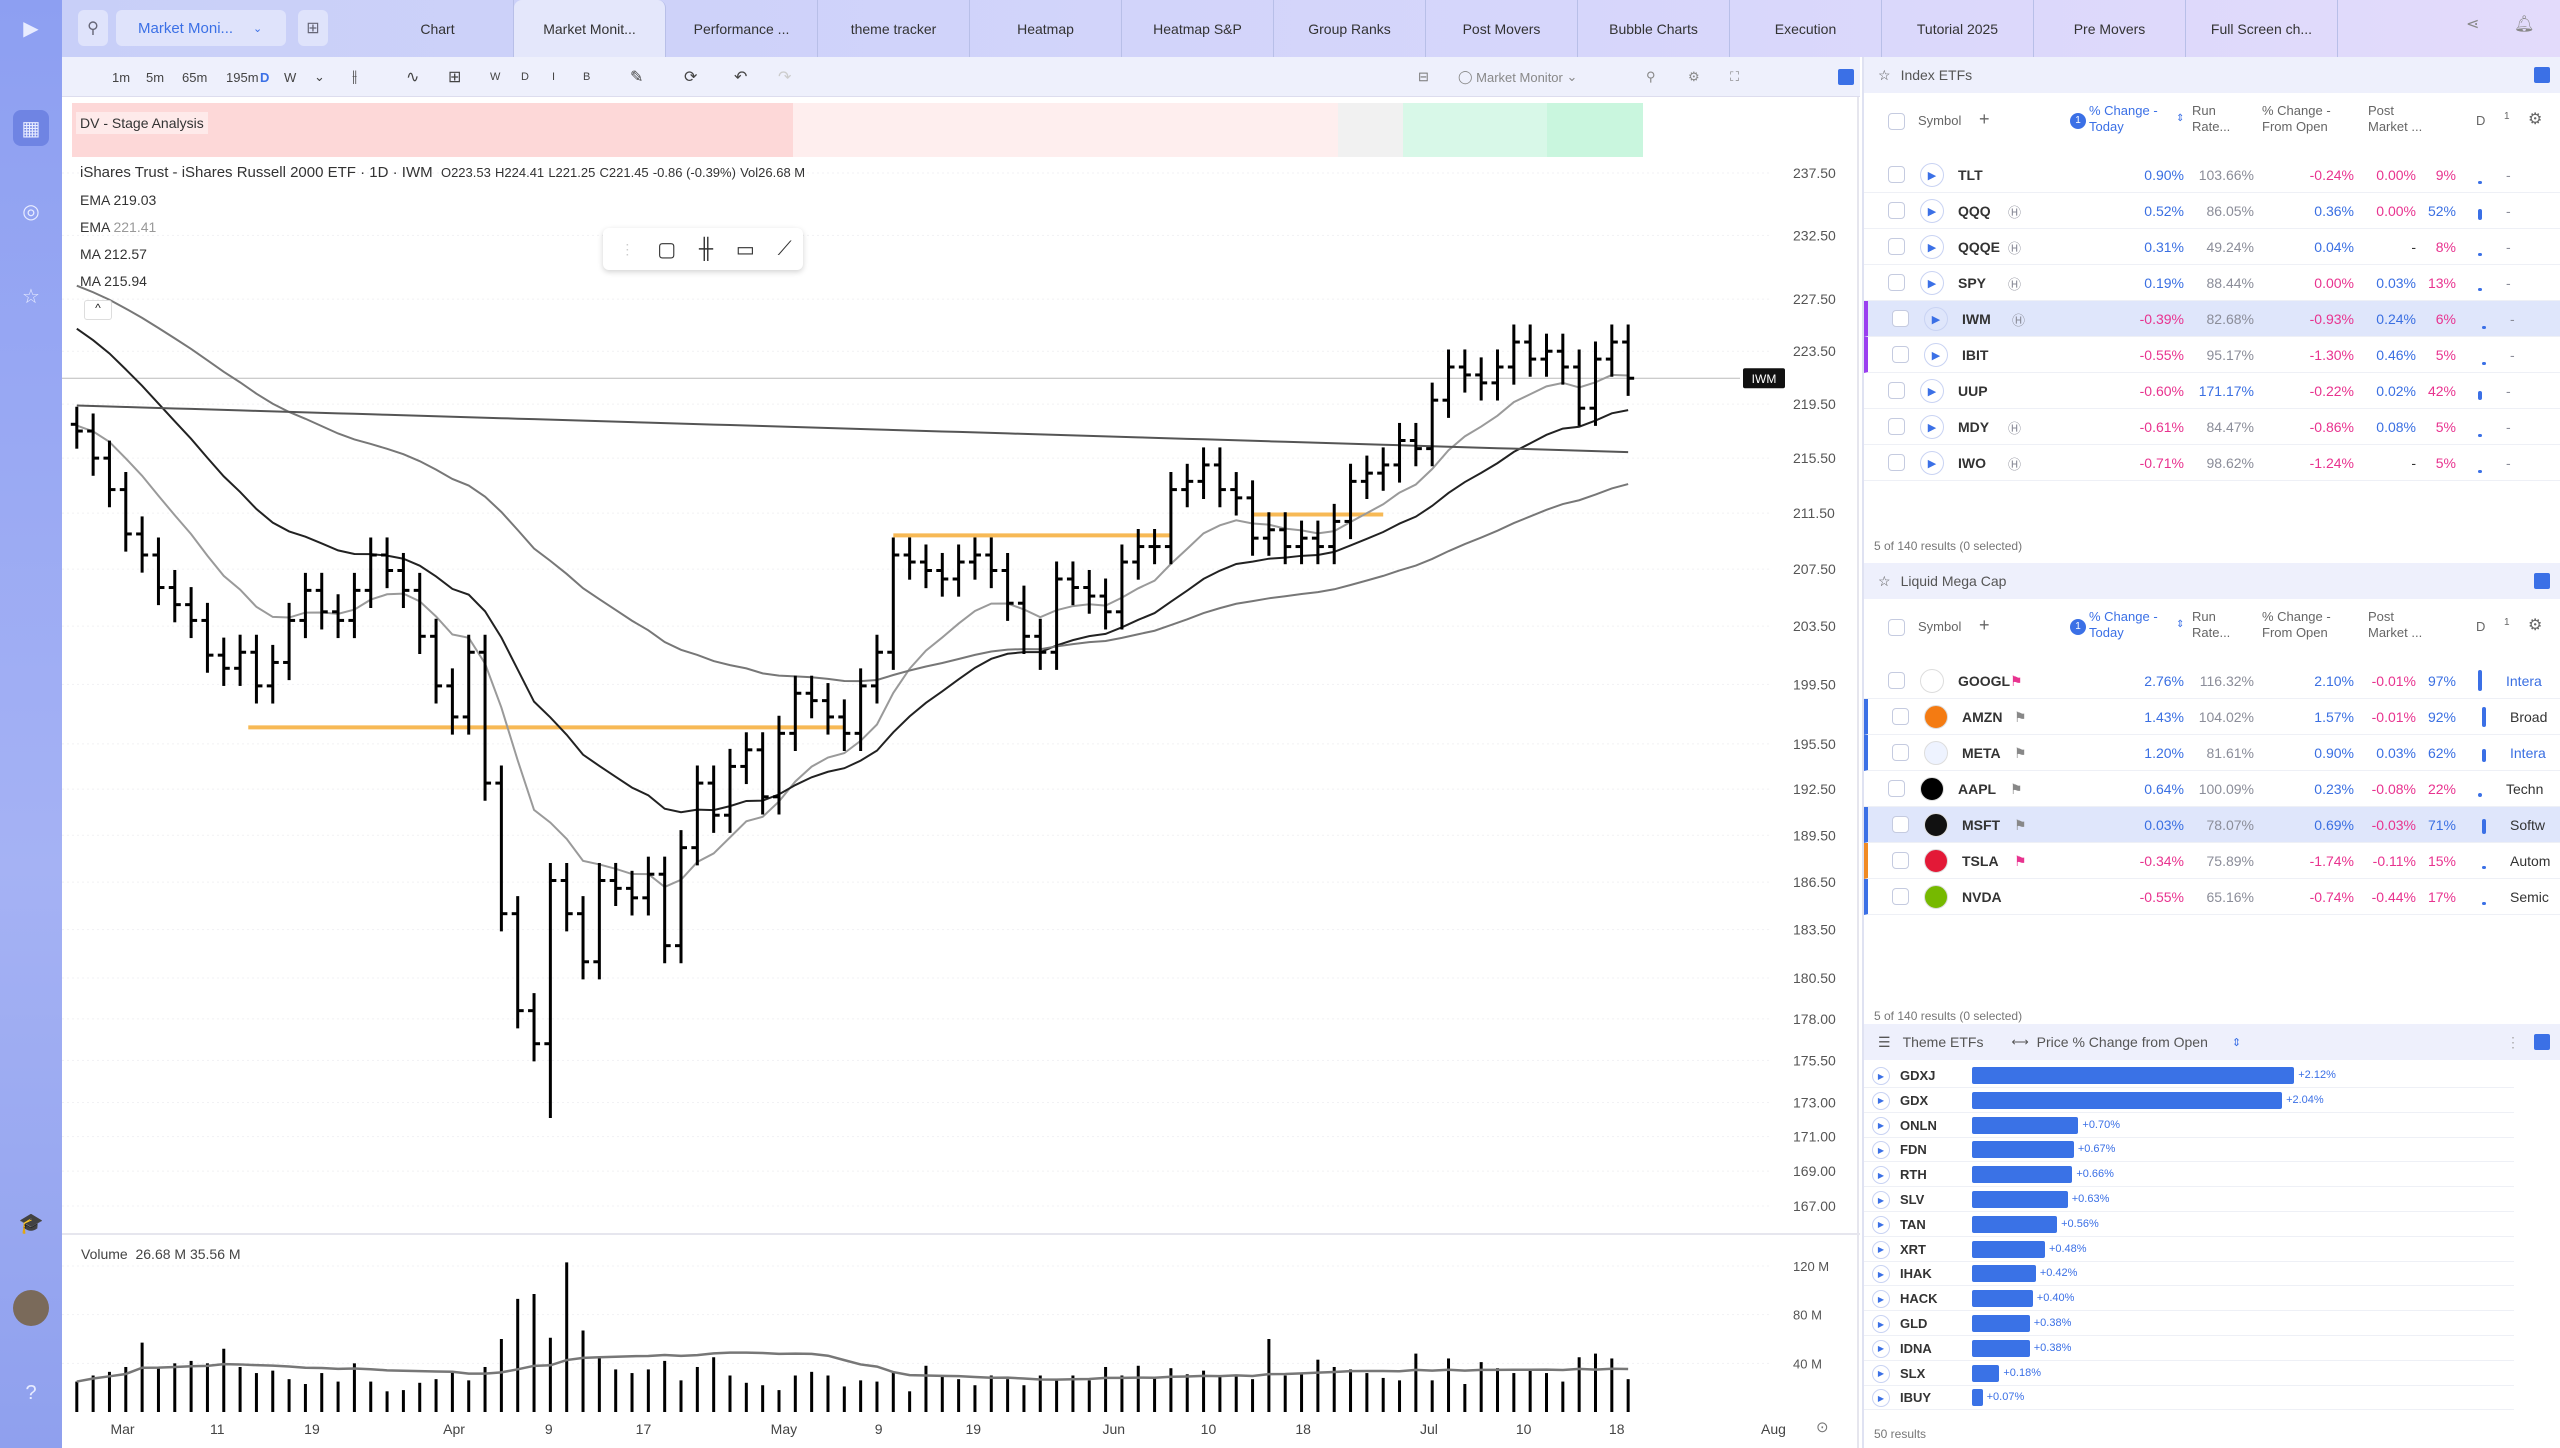  What do you see at coordinates (2212, 789) in the screenshot?
I see `table-row: AAPL ⚑ 0.64% 100.09% 0.23% -0.08% 22% Techn` at bounding box center [2212, 789].